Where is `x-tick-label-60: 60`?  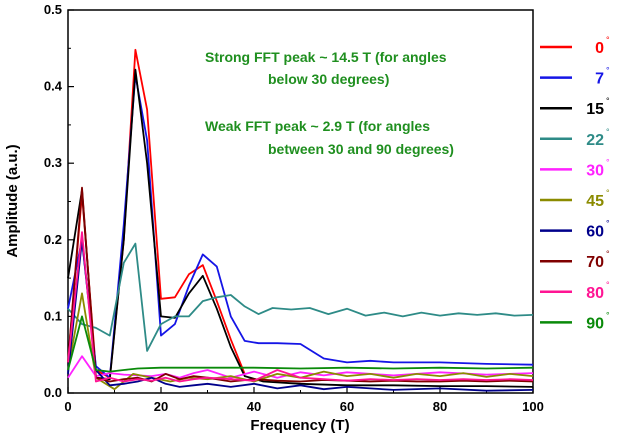
x-tick-label-60: 60 is located at coordinates (347, 406).